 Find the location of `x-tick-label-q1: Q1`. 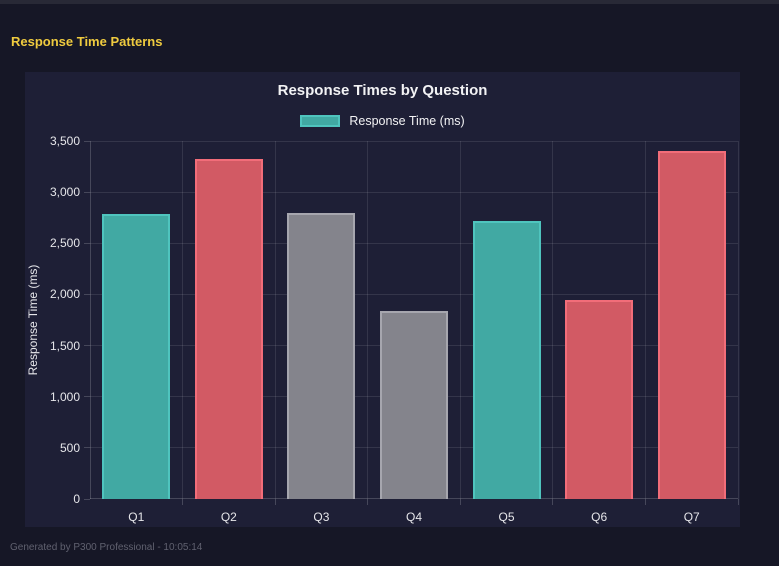

x-tick-label-q1: Q1 is located at coordinates (136, 517).